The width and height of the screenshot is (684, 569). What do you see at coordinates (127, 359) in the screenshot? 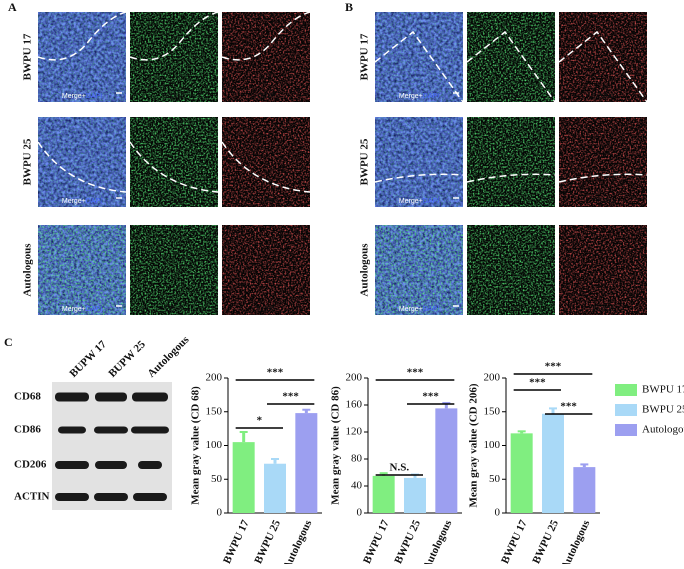
I see `blot-column: BUPW 25` at bounding box center [127, 359].